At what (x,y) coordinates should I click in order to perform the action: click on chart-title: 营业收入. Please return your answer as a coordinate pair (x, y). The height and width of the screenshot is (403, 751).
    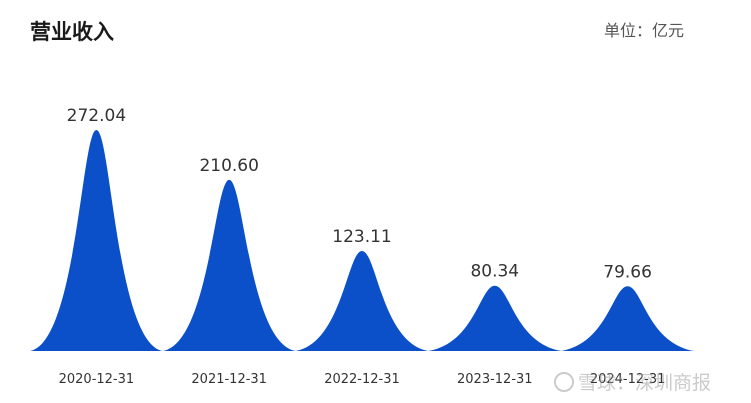
    Looking at the image, I should click on (72, 32).